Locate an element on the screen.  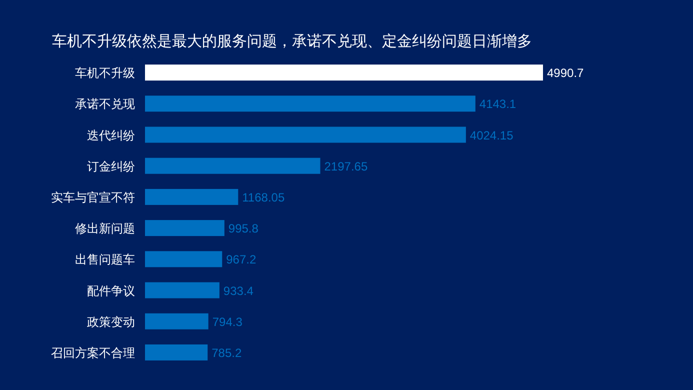
data-label: 2197.65 is located at coordinates (346, 166).